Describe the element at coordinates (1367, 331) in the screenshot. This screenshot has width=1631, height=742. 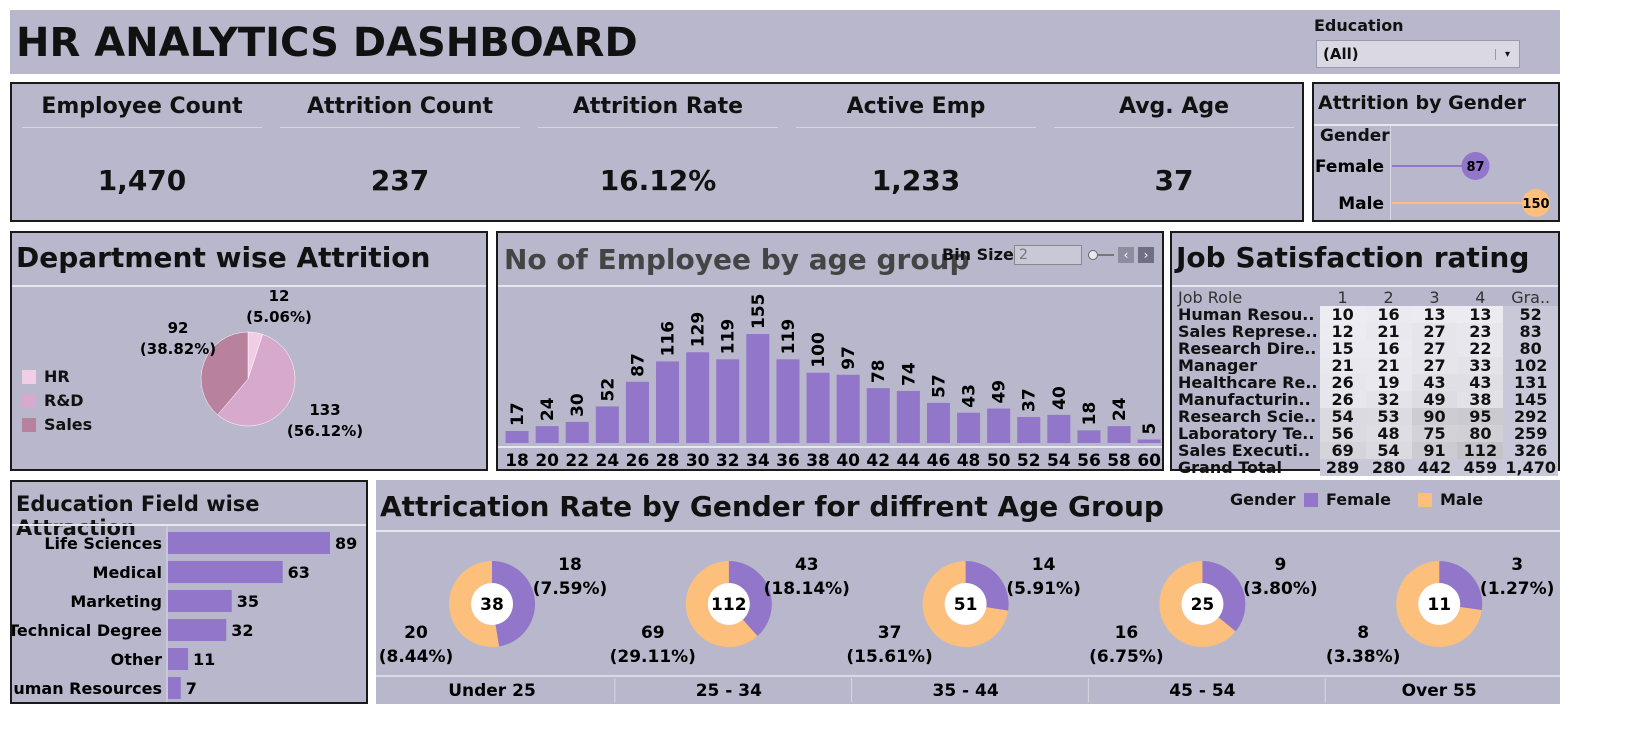
I see `table-row: Sales Represe.. 12 21 27 23 83` at that location.